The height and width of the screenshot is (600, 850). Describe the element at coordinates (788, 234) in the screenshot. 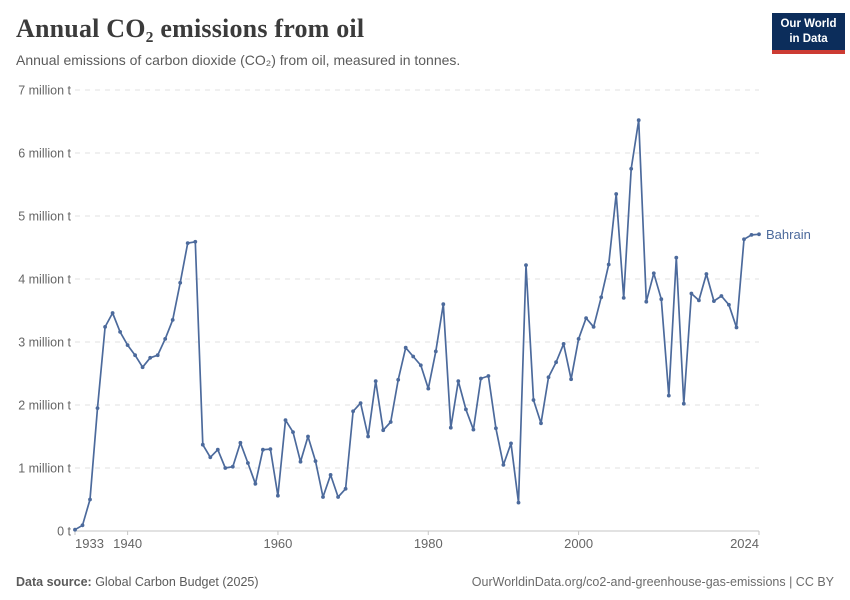

I see `series-end-label: Bahrain` at that location.